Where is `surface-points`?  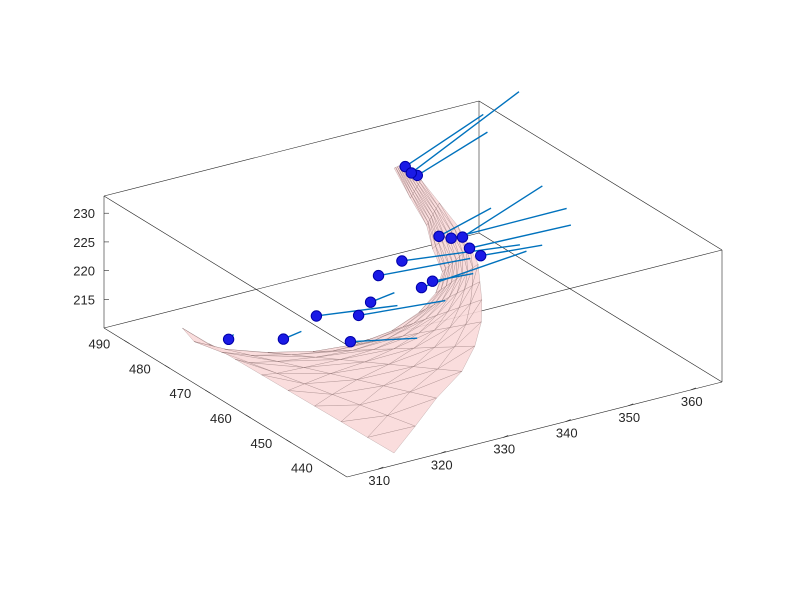
surface-points is located at coordinates (354, 254).